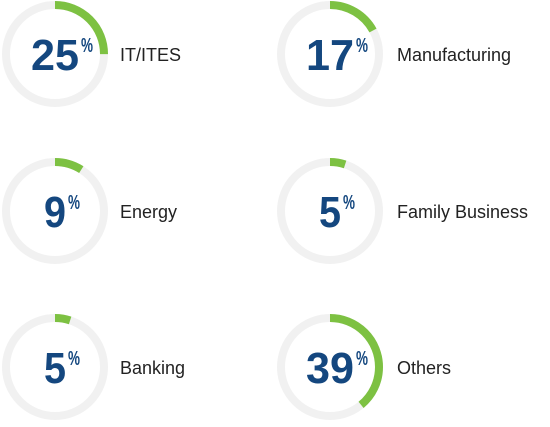 This screenshot has height=427, width=550. What do you see at coordinates (150, 55) in the screenshot?
I see `gauge-label: IT/ITES` at bounding box center [150, 55].